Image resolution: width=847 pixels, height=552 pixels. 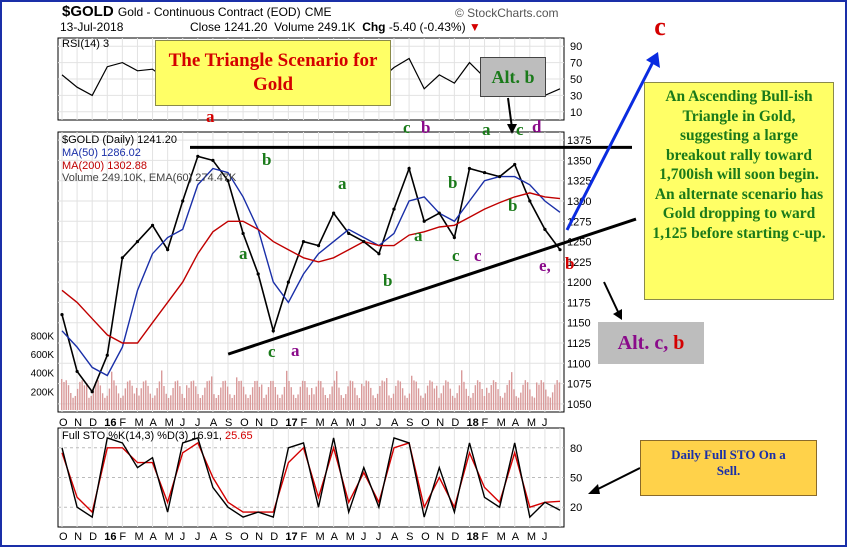 What do you see at coordinates (513, 77) in the screenshot?
I see `alt-b-box: Alt. b` at bounding box center [513, 77].